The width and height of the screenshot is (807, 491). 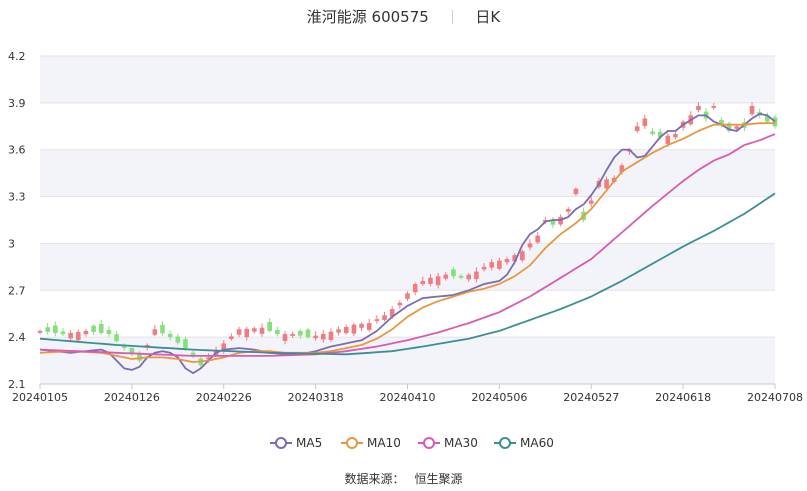 What do you see at coordinates (384, 443) in the screenshot?
I see `legend-label-ma10: MA10` at bounding box center [384, 443].